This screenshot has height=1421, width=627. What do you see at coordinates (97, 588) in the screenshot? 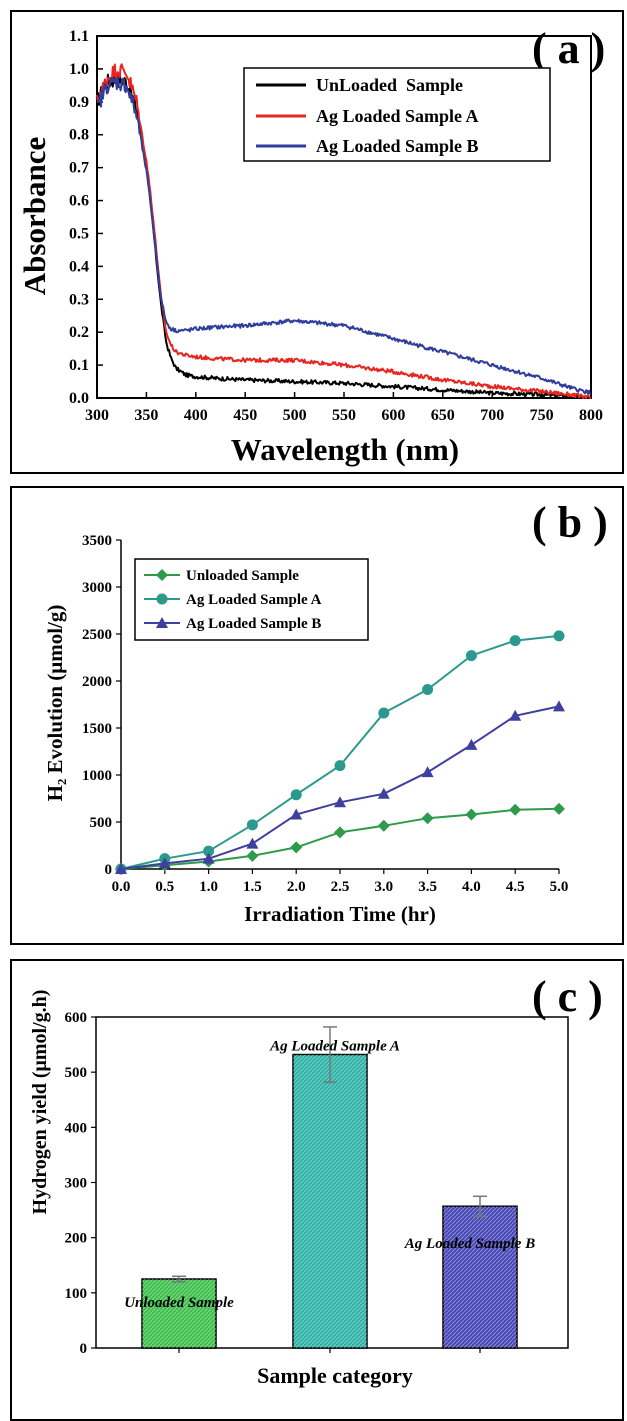
I see `y-tick-label-b-6: 3000` at bounding box center [97, 588].